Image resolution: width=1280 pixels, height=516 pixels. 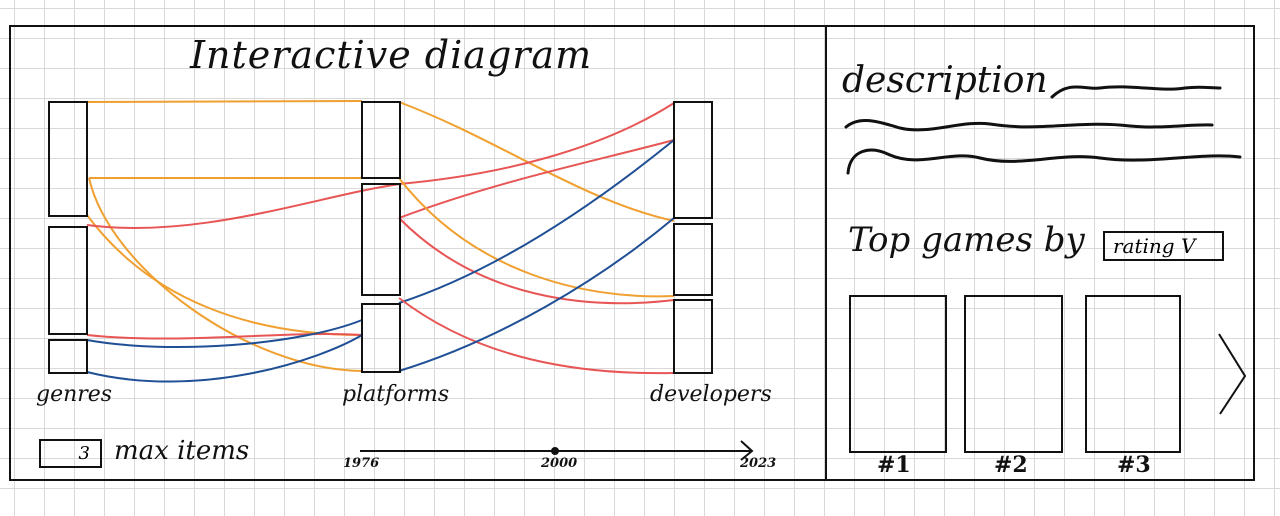 What do you see at coordinates (555, 451) in the screenshot?
I see `timeline-handle` at bounding box center [555, 451].